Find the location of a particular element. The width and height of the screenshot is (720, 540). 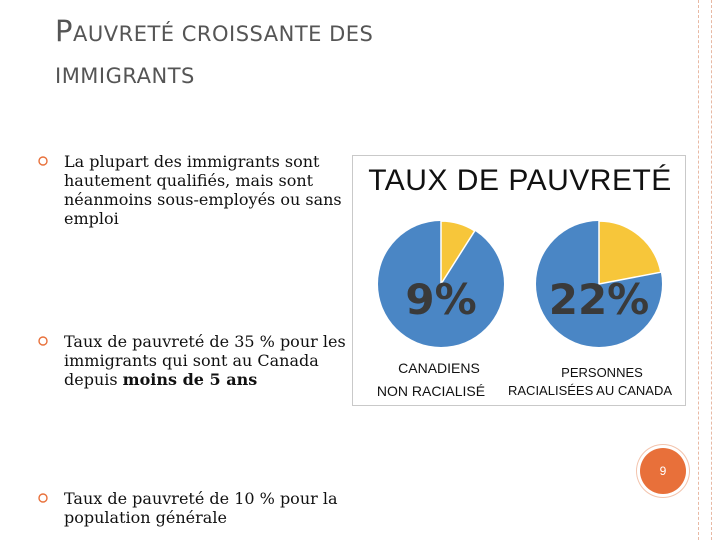

pie-value-label-canadiens: 9% is located at coordinates (440, 299).